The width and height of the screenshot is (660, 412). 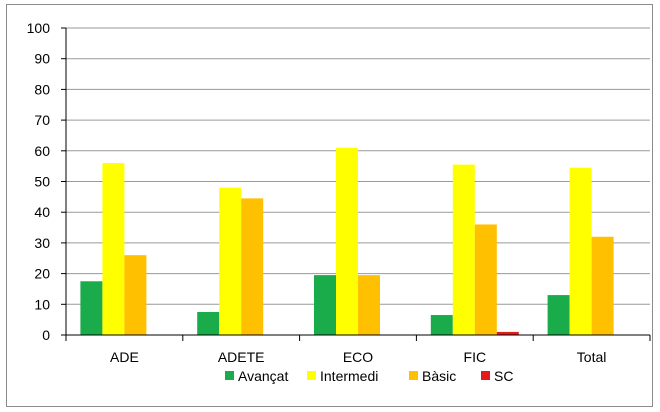 I want to click on x-category-label: ECO, so click(x=358, y=357).